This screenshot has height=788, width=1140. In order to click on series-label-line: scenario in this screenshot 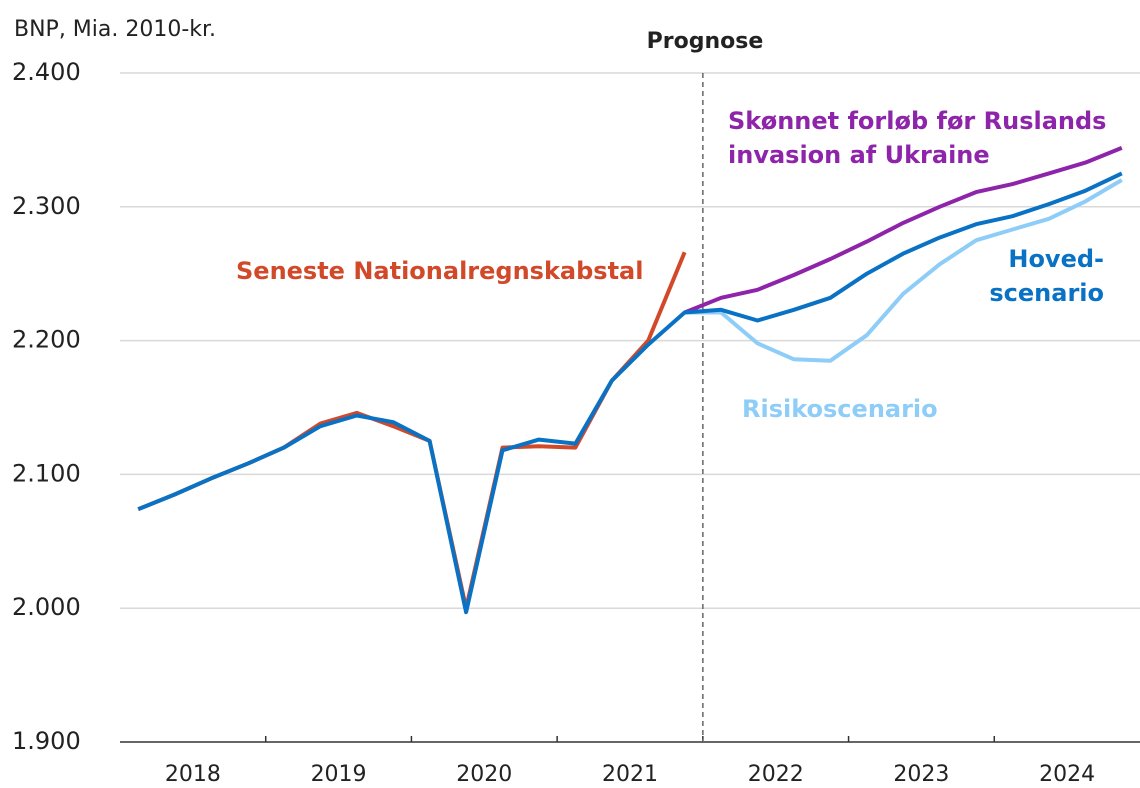, I will do `click(1046, 293)`.